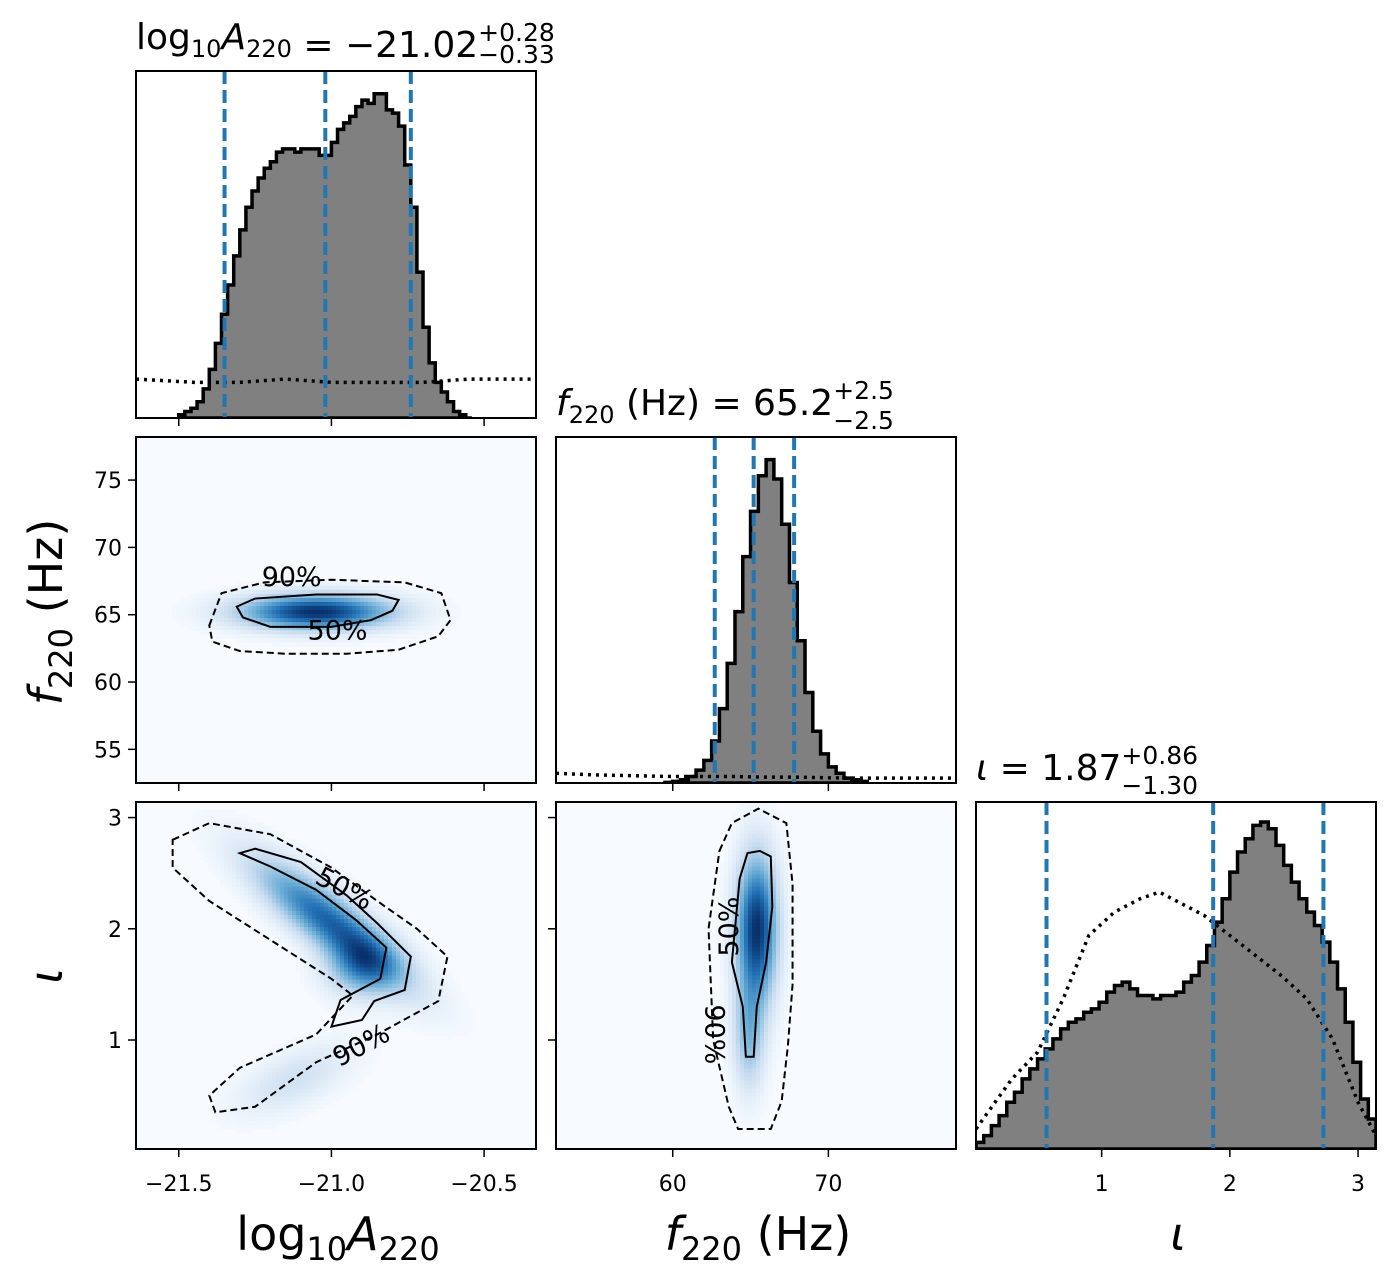 This screenshot has height=1280, width=1396. Describe the element at coordinates (163, 37) in the screenshot. I see `title-label-prefix: log` at that location.